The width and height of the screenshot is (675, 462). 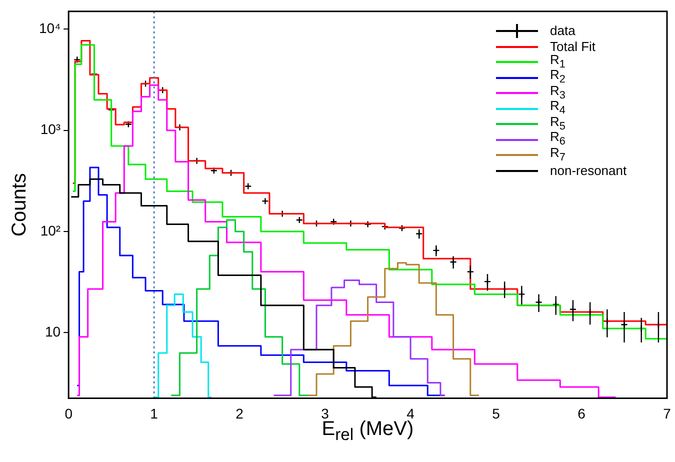 What do you see at coordinates (588, 170) in the screenshot?
I see `legend-label: non-resonant` at bounding box center [588, 170].